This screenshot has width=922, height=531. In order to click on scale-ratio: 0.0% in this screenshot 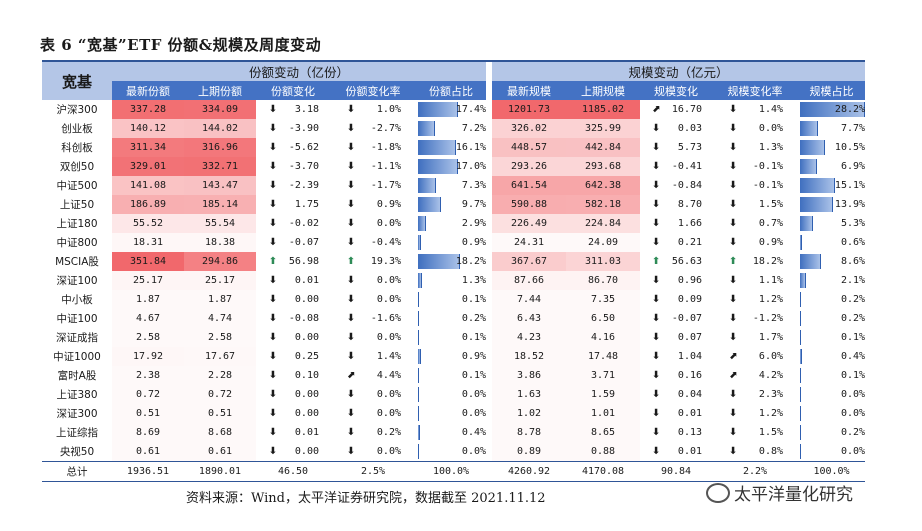, I will do `click(831, 394)`.